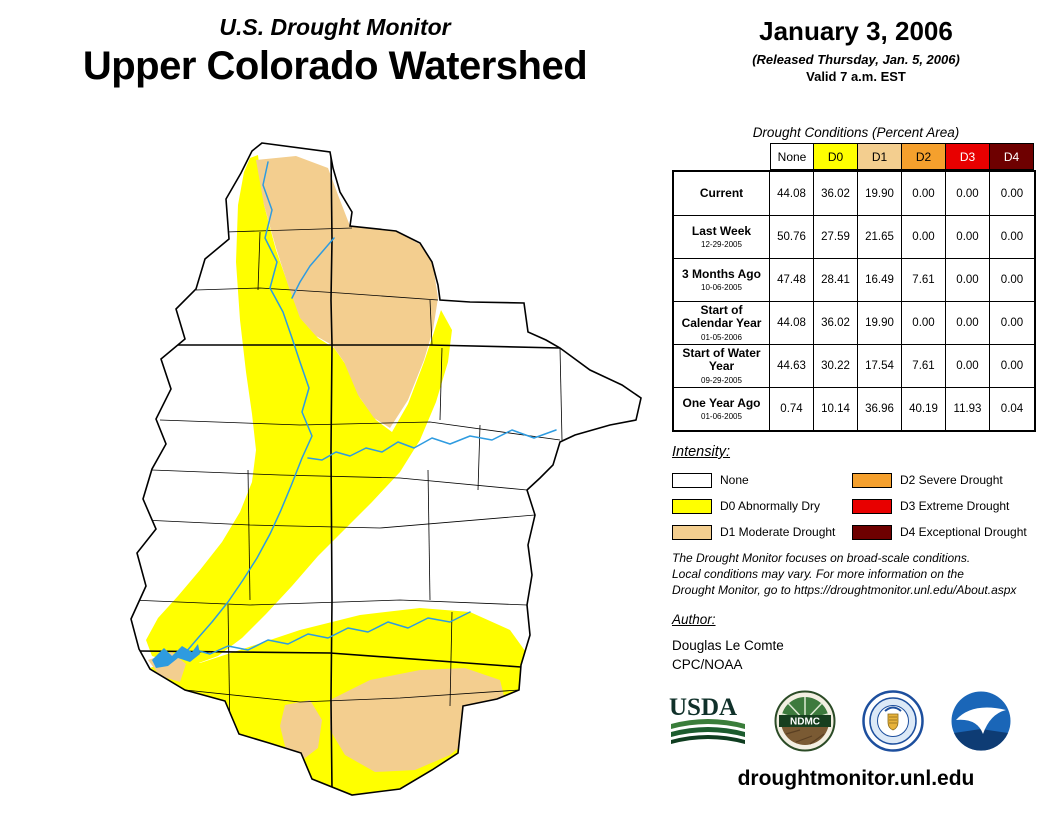  Describe the element at coordinates (836, 236) in the screenshot. I see `table-cell: 27.59` at that location.